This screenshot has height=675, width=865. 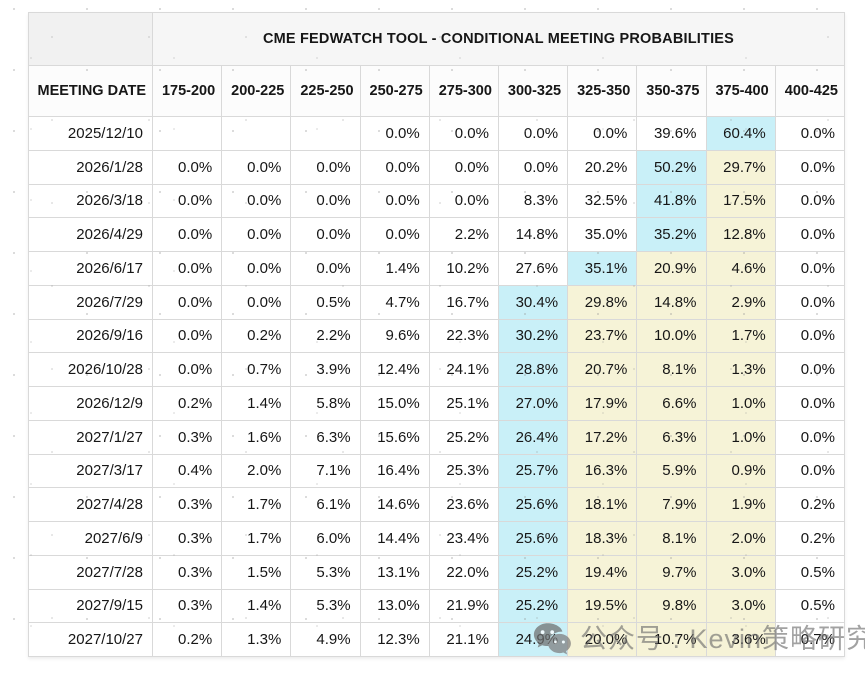 What do you see at coordinates (740, 471) in the screenshot?
I see `prob-cell: 0.9%` at bounding box center [740, 471].